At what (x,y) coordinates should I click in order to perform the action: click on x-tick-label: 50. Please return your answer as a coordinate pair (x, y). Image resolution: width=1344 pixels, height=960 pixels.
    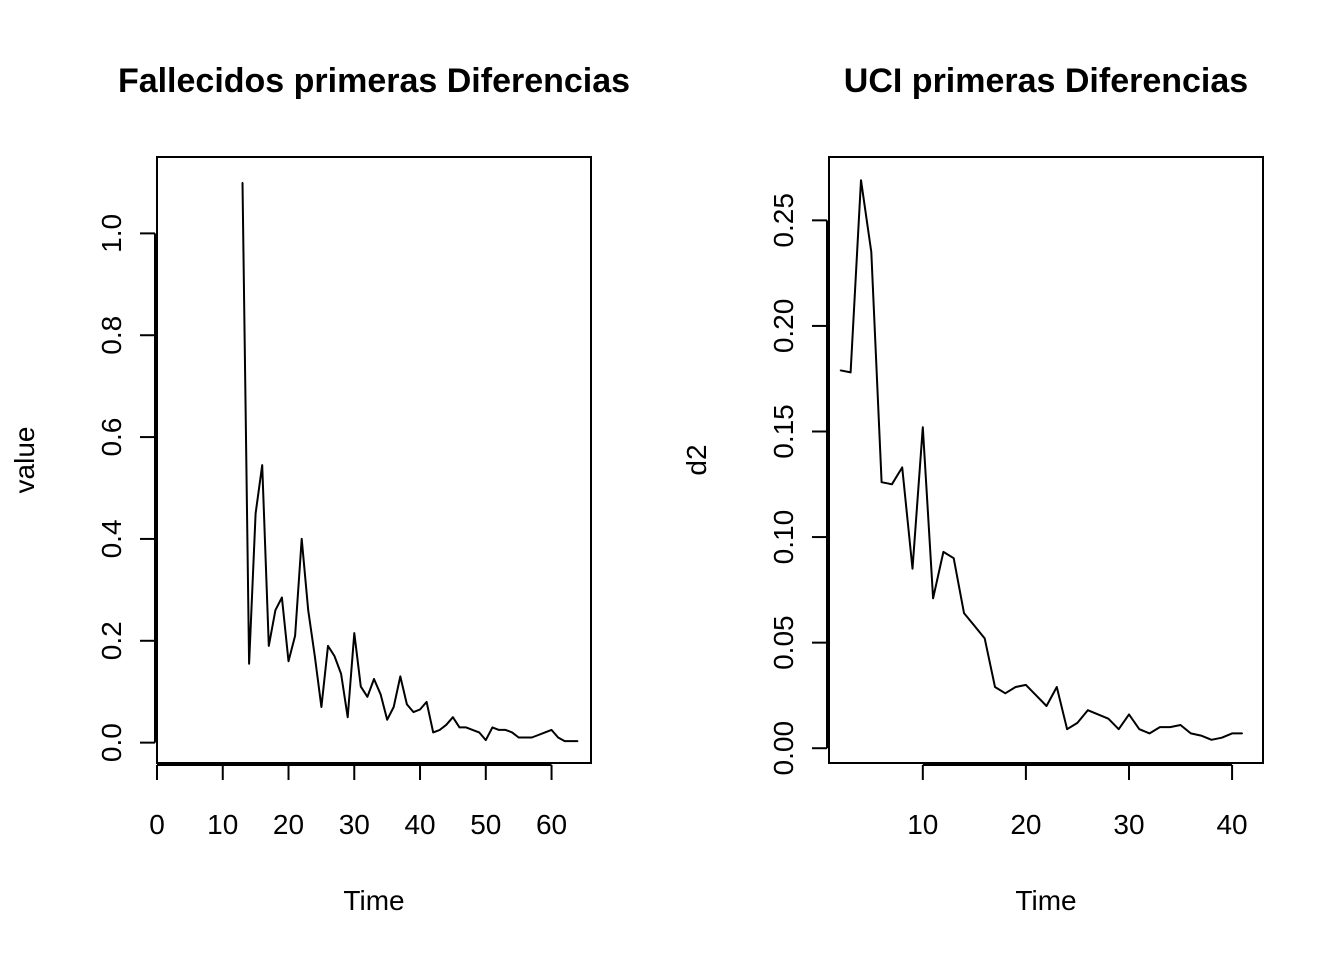
    Looking at the image, I should click on (485, 824).